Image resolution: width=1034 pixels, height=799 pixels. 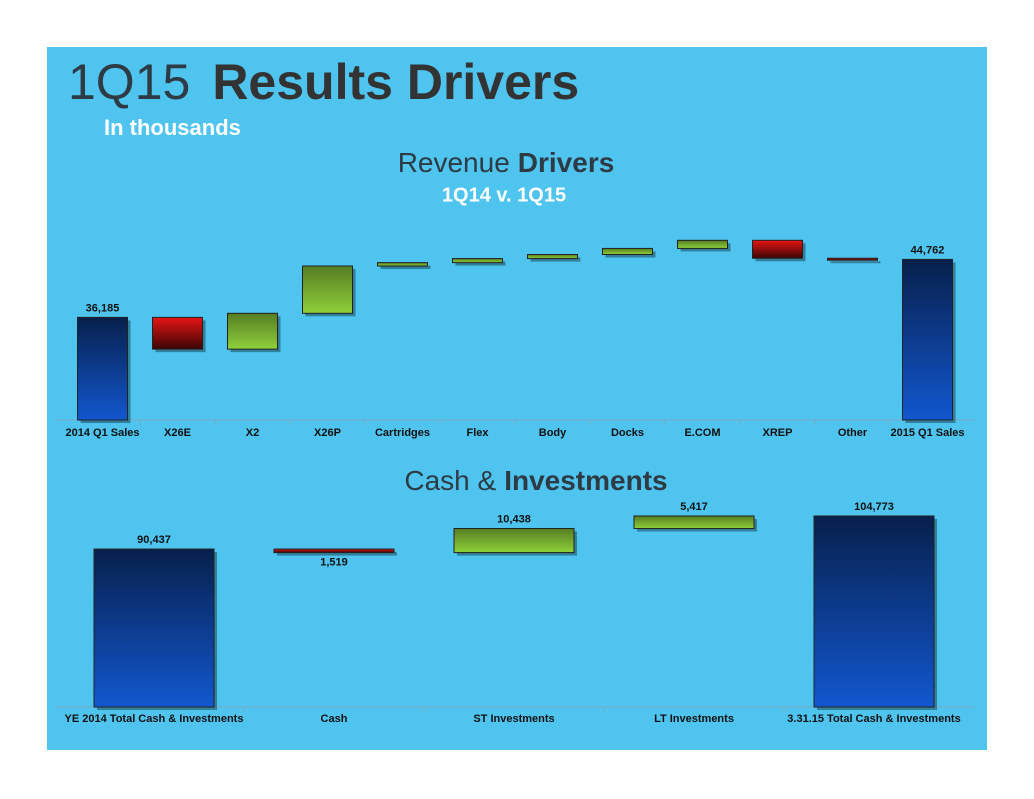 What do you see at coordinates (928, 250) in the screenshot?
I see `data-label: 44,762` at bounding box center [928, 250].